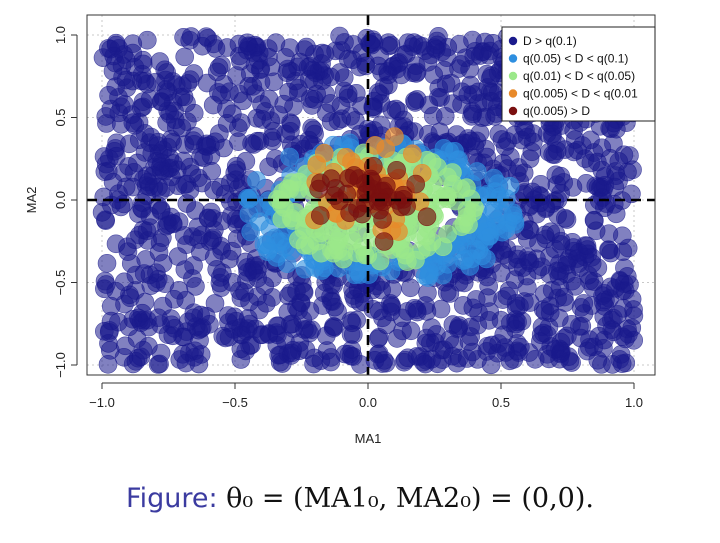  What do you see at coordinates (172, 498) in the screenshot?
I see `caption-label: Figure:` at bounding box center [172, 498].